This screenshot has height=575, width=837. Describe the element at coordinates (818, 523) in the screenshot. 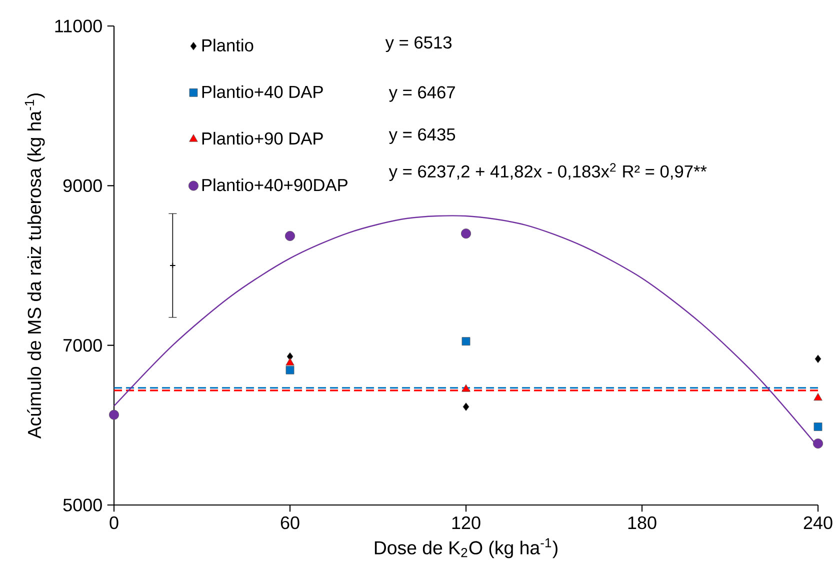

I see `x-tick-label: 240` at that location.